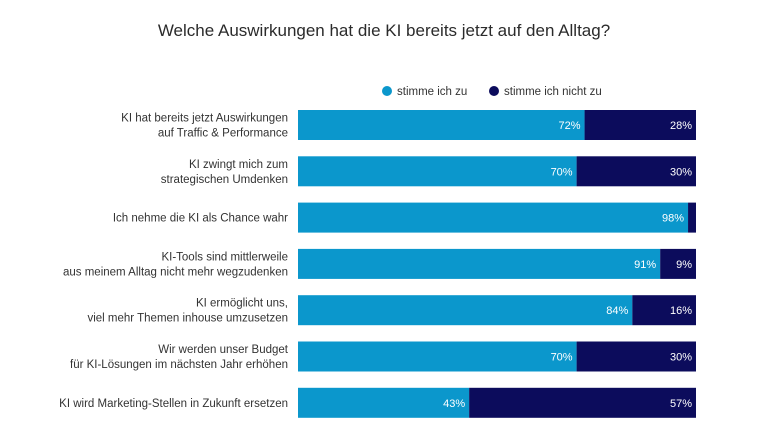 This screenshot has height=432, width=768. Describe the element at coordinates (204, 119) in the screenshot. I see `category-label: KI hat bereits jetzt Auswirkungen` at that location.